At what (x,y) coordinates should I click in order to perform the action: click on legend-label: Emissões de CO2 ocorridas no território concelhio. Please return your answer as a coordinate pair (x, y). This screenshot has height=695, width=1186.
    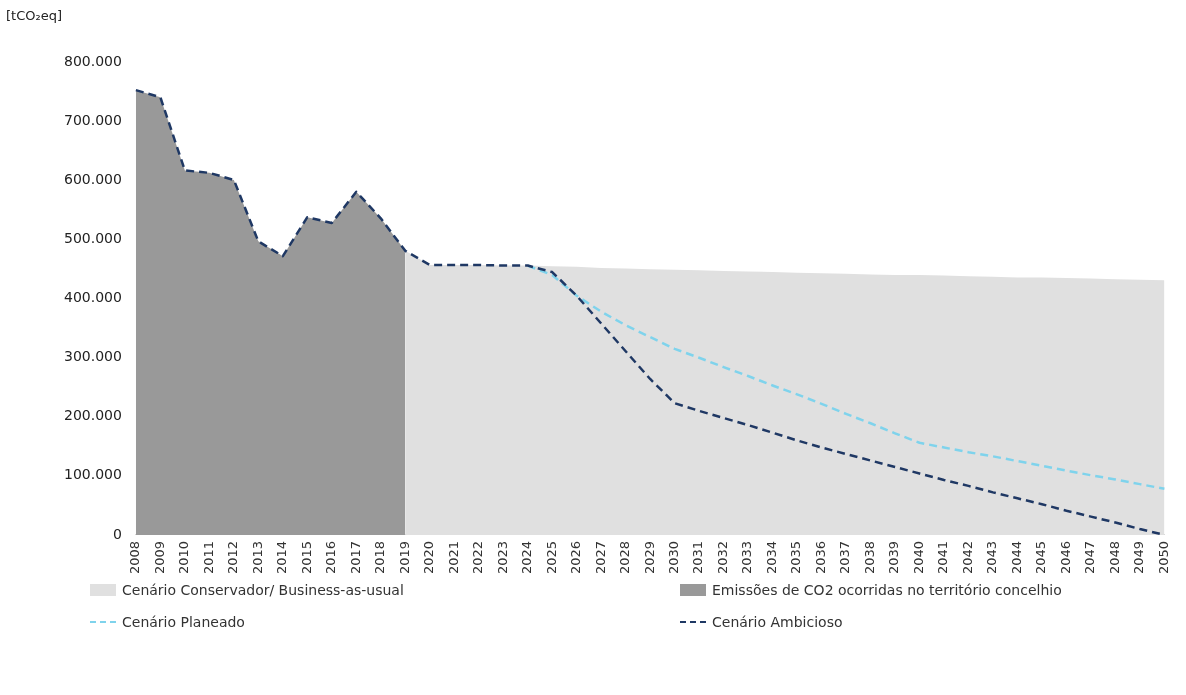
    Looking at the image, I should click on (887, 590).